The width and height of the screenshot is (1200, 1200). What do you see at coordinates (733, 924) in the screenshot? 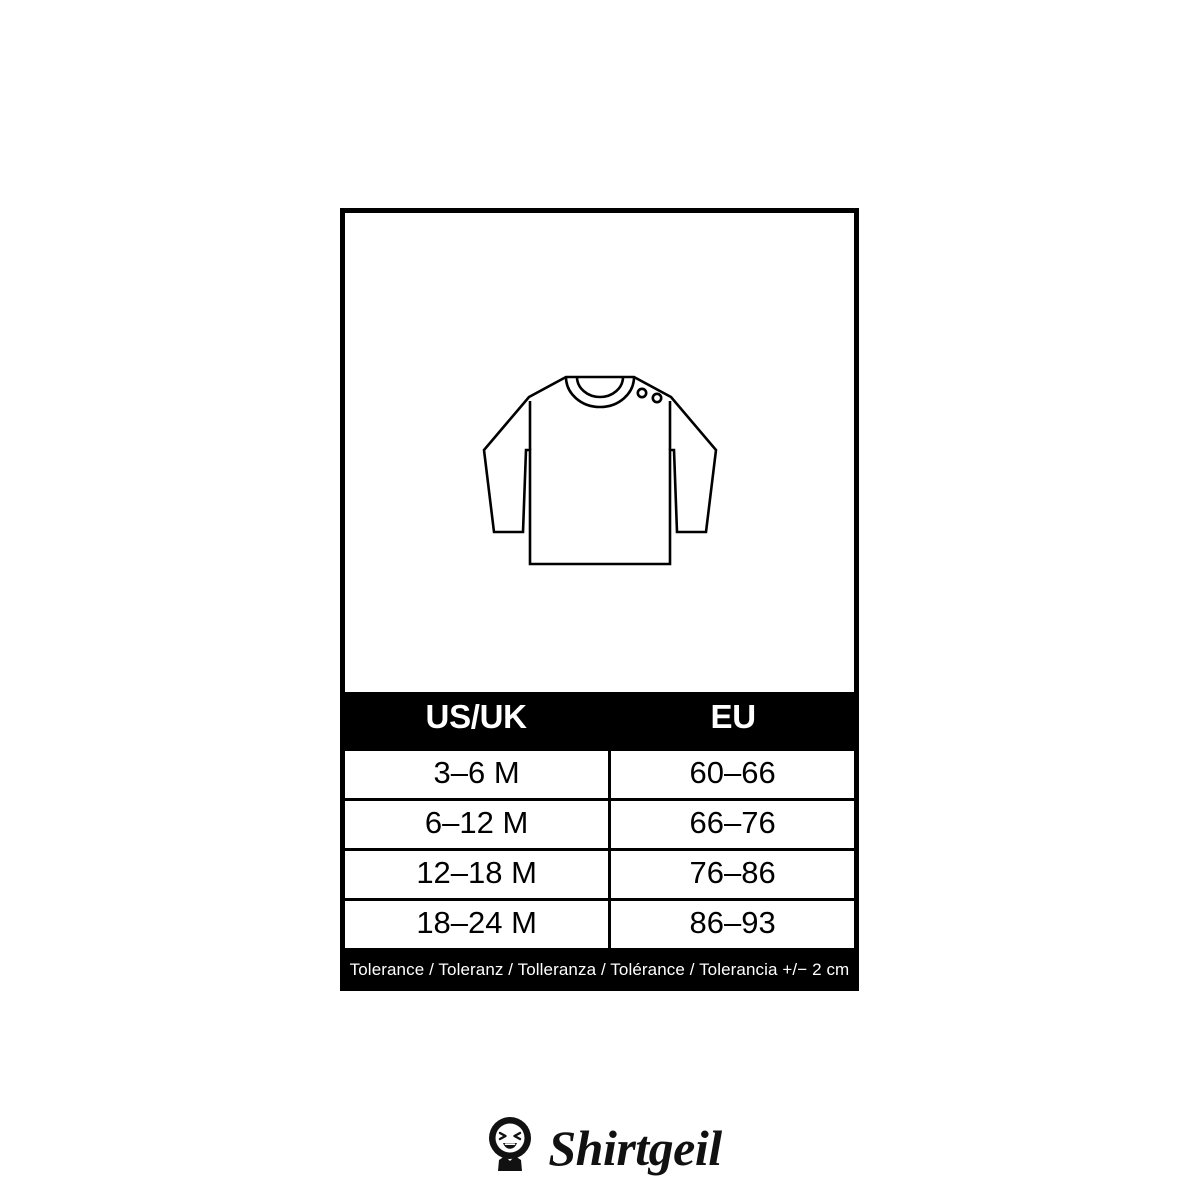
I see `cell-eu: 86–93` at bounding box center [733, 924].